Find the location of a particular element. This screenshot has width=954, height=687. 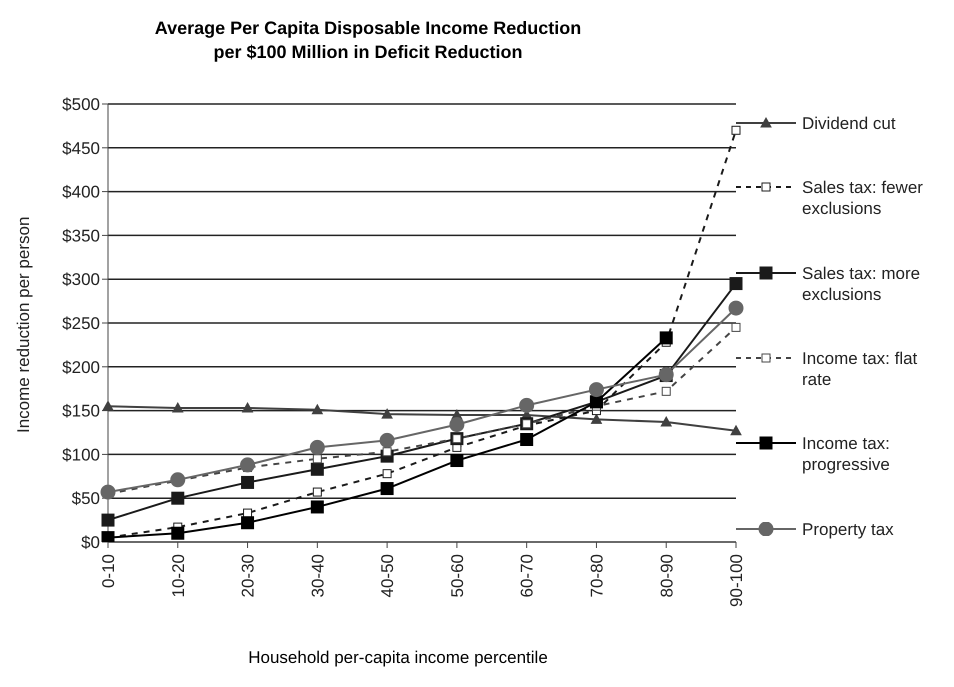

y-tick-label: $350 is located at coordinates (81, 236).